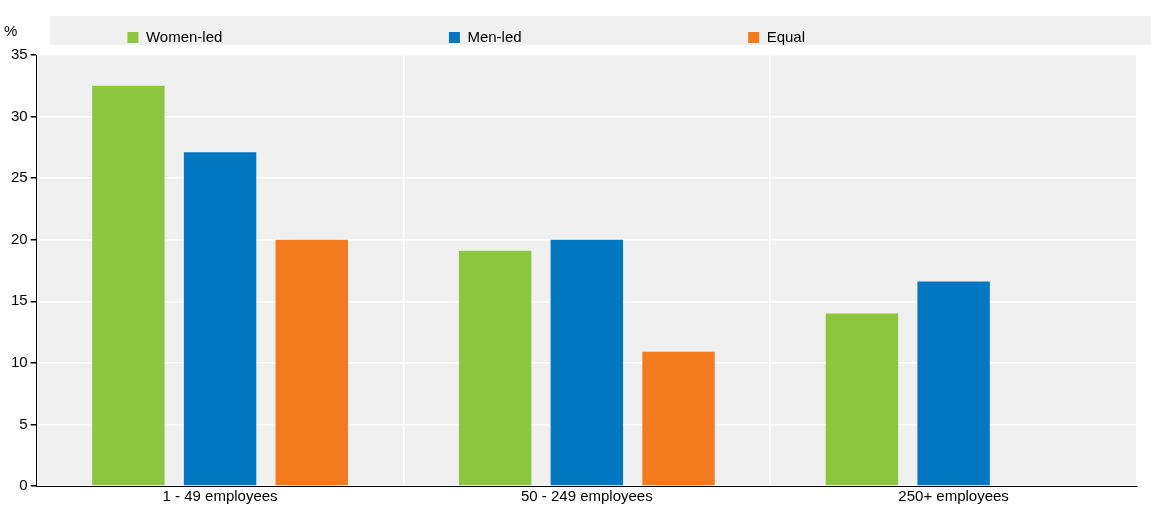 The height and width of the screenshot is (508, 1151). What do you see at coordinates (11, 30) in the screenshot?
I see `y-axis-title: %` at bounding box center [11, 30].